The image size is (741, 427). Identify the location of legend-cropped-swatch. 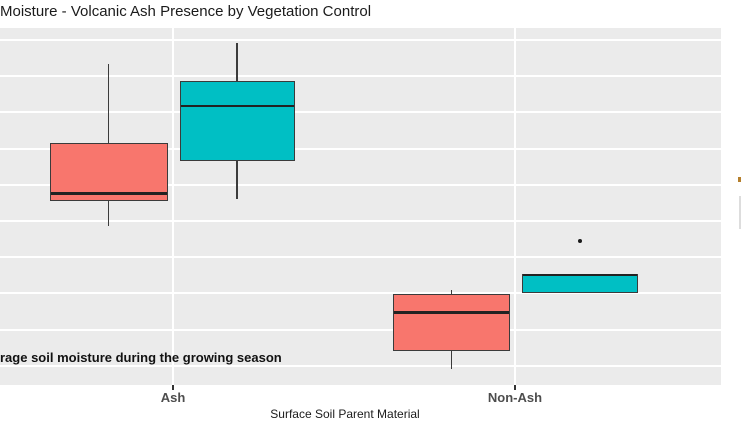
(739, 179).